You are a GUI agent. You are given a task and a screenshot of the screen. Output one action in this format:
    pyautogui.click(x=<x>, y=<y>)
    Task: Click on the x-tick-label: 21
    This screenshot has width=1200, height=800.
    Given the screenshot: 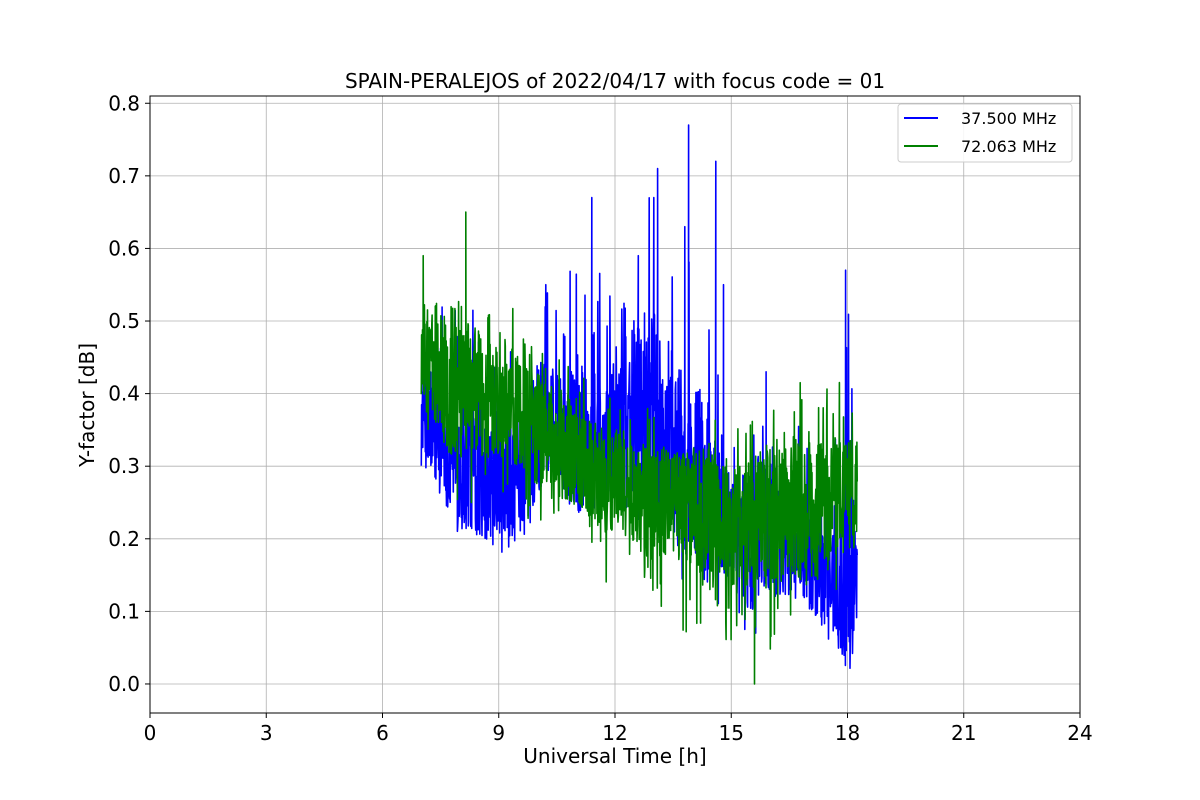 What is the action you would take?
    pyautogui.click(x=963, y=733)
    